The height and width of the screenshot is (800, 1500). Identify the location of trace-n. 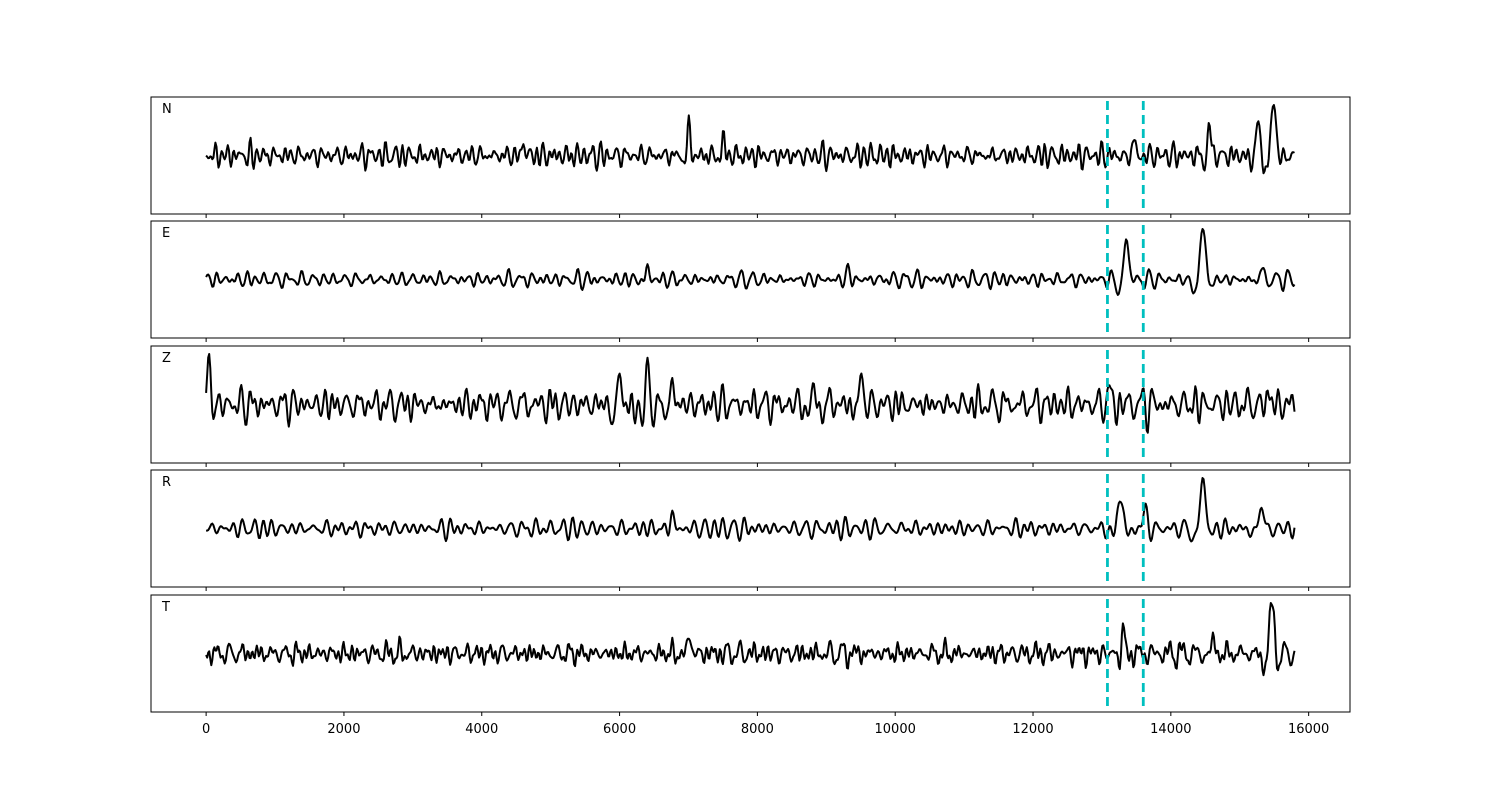
(750, 139).